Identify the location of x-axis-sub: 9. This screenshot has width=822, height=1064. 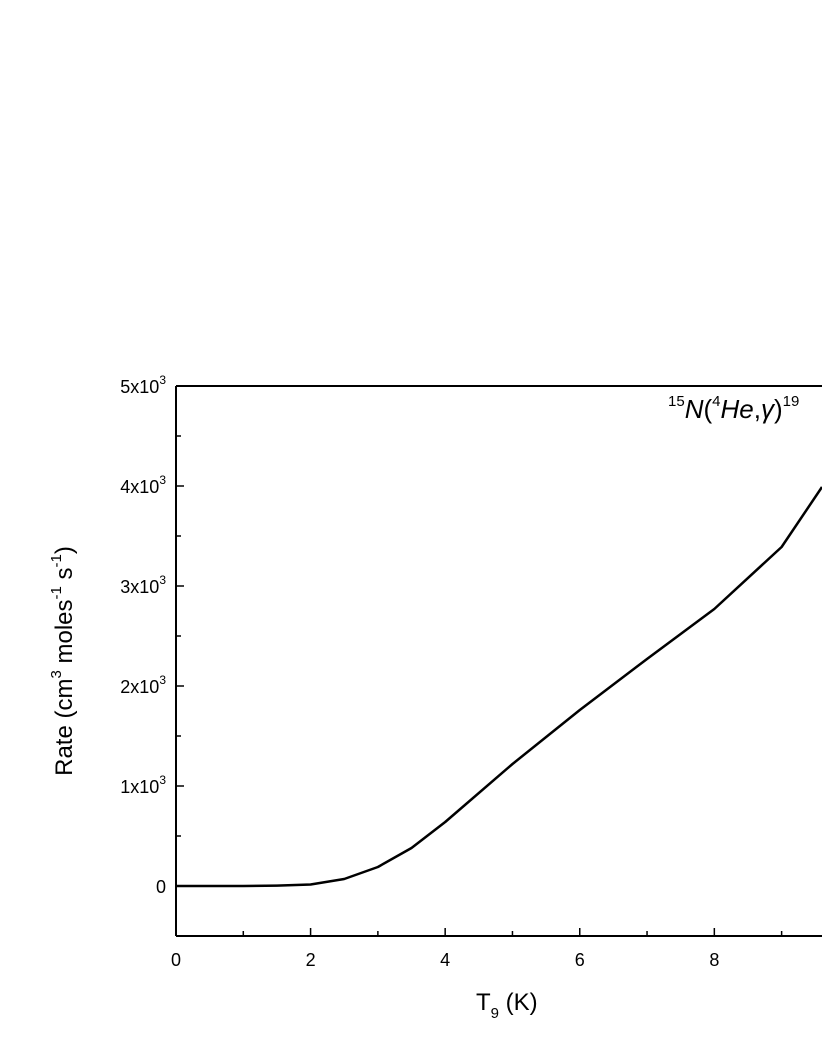
(495, 1013).